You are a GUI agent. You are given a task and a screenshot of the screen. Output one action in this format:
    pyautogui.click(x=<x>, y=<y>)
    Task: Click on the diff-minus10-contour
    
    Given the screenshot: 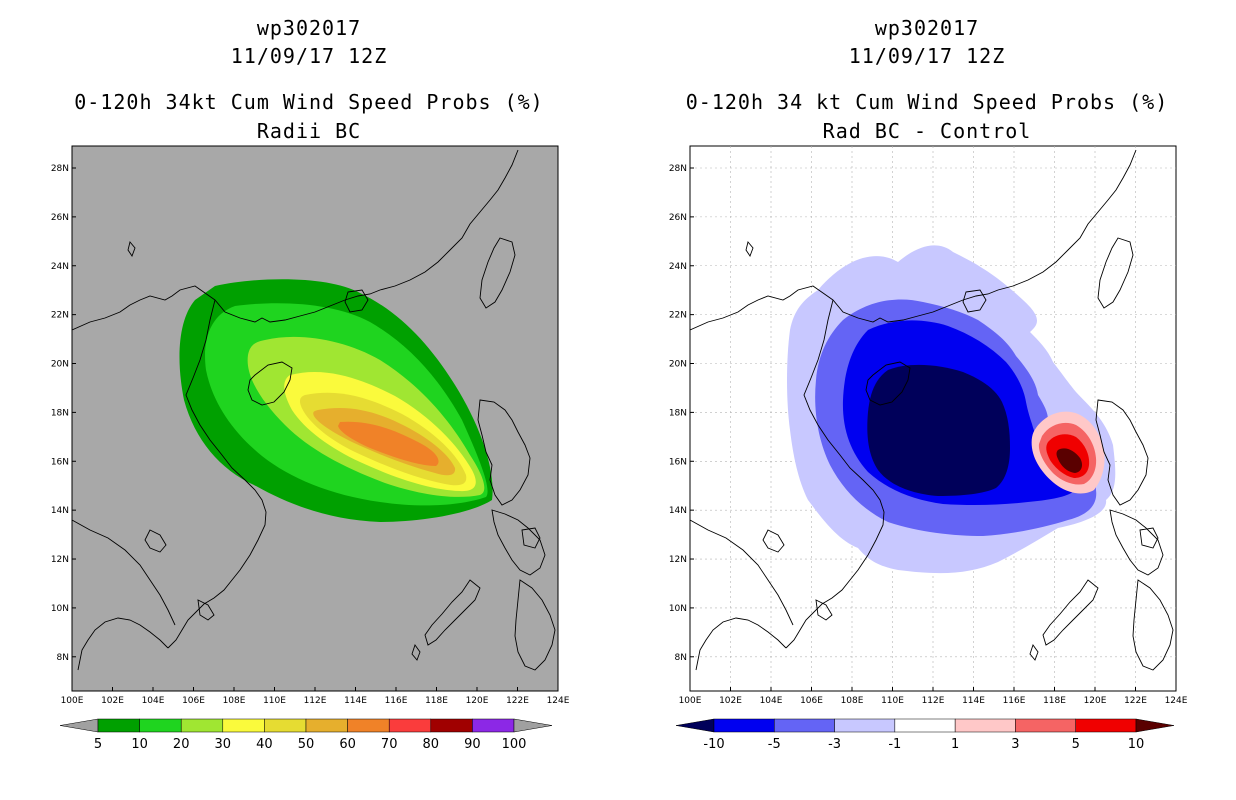 What is the action you would take?
    pyautogui.click(x=938, y=430)
    